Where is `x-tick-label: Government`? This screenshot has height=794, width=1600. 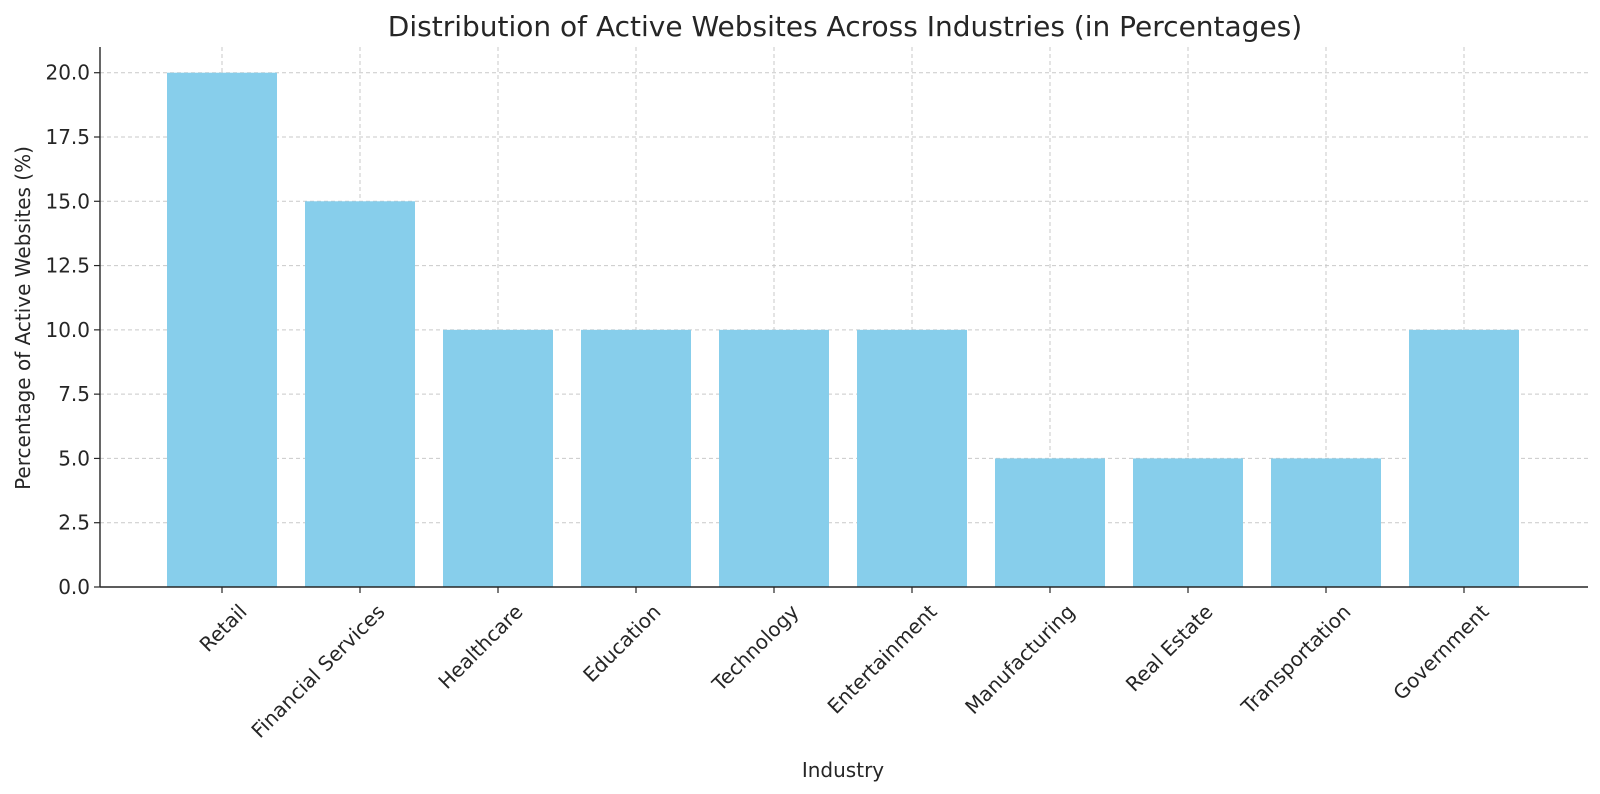
x-tick-label: Government is located at coordinates (1440, 651).